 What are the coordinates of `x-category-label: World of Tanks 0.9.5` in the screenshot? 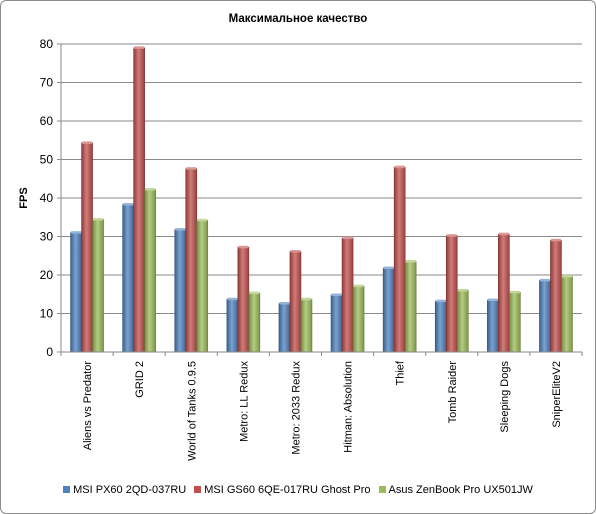 It's located at (192, 411).